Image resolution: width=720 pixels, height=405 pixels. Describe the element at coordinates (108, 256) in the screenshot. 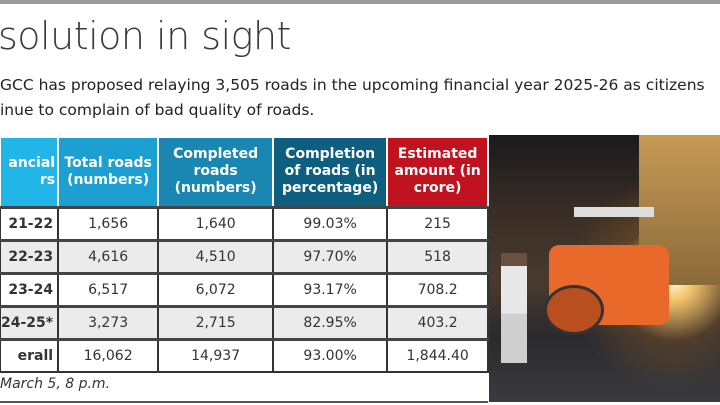

I see `total-roads-cell: 4,616` at that location.